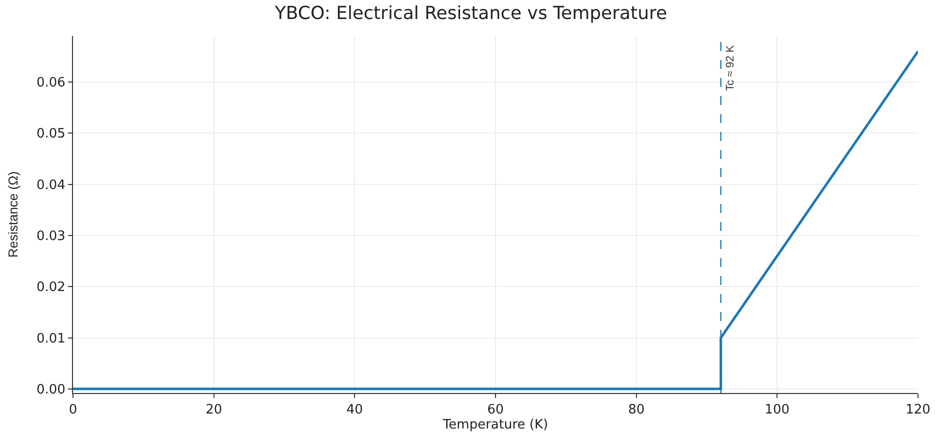 This screenshot has width=942, height=441. What do you see at coordinates (51, 134) in the screenshot?
I see `y-tick-label: 0.05` at bounding box center [51, 134].